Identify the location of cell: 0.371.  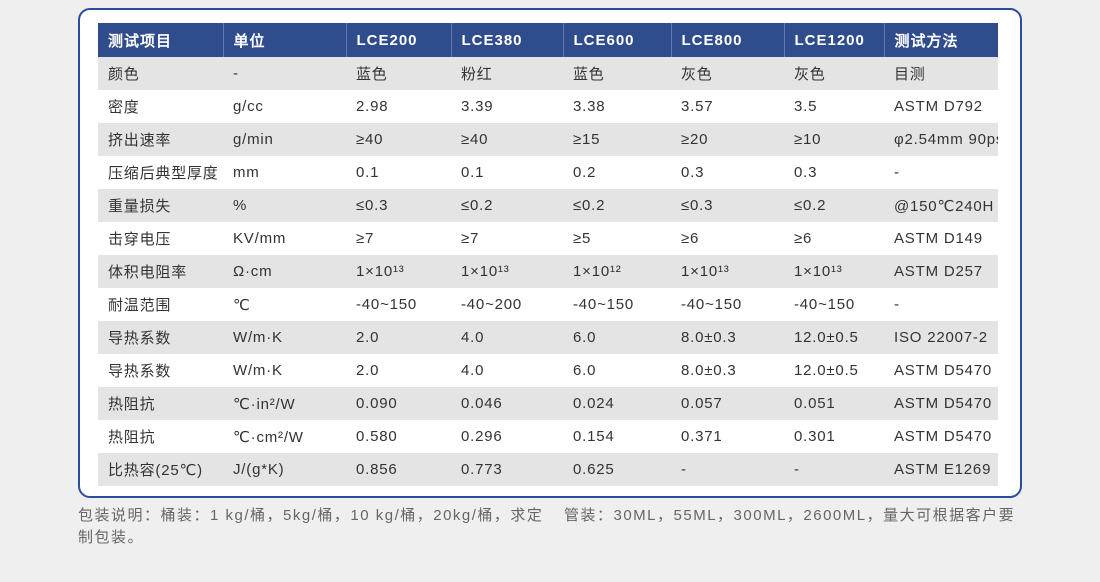
(727, 436).